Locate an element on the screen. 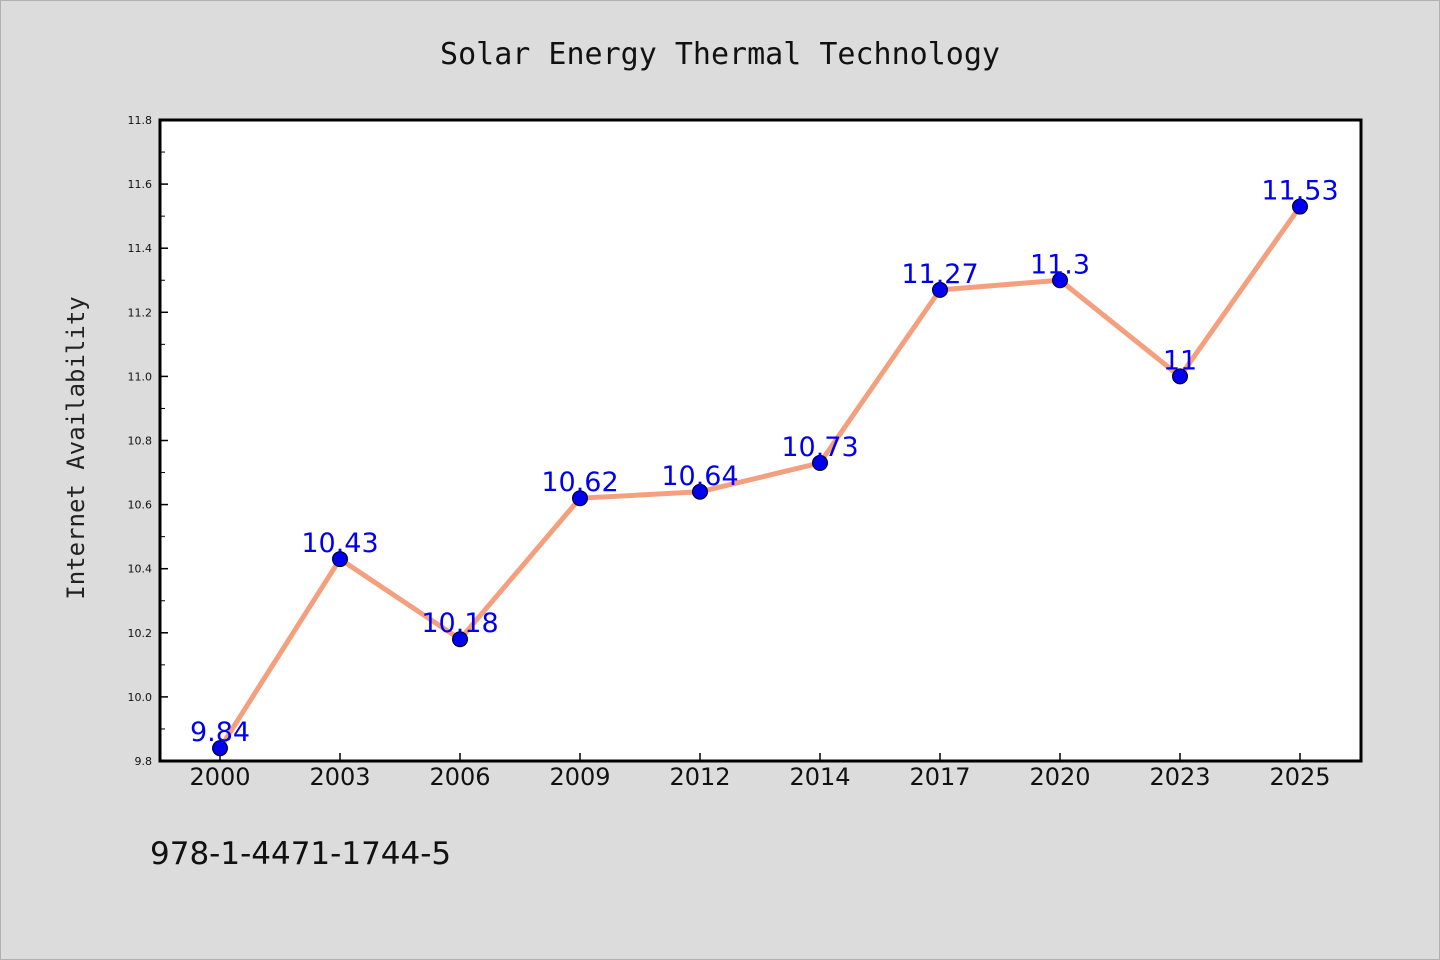  x-tick-label: 2003 is located at coordinates (339, 777).